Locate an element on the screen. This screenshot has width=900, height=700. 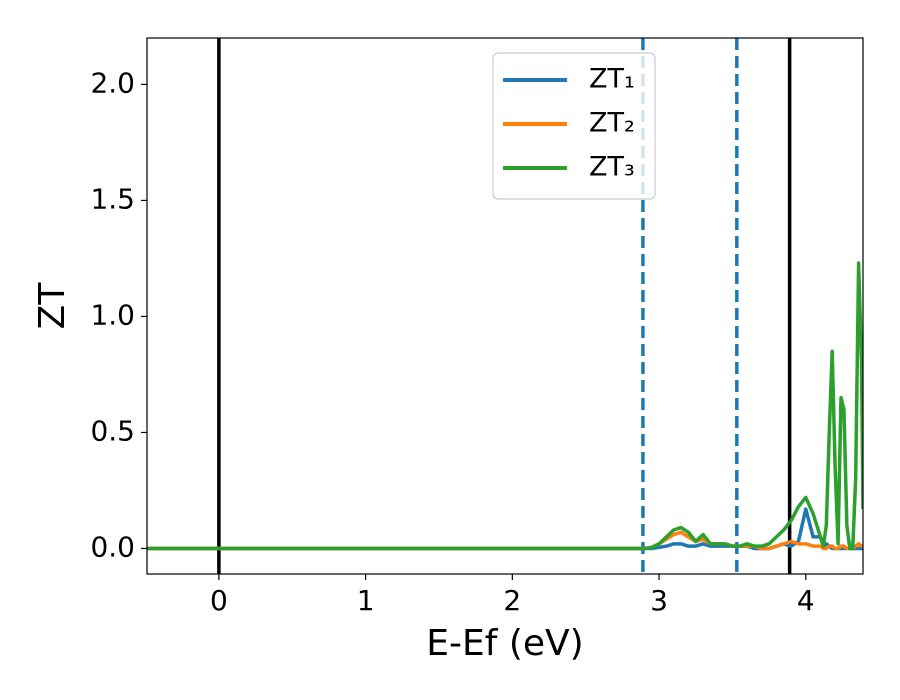
legend-box is located at coordinates (574, 126).